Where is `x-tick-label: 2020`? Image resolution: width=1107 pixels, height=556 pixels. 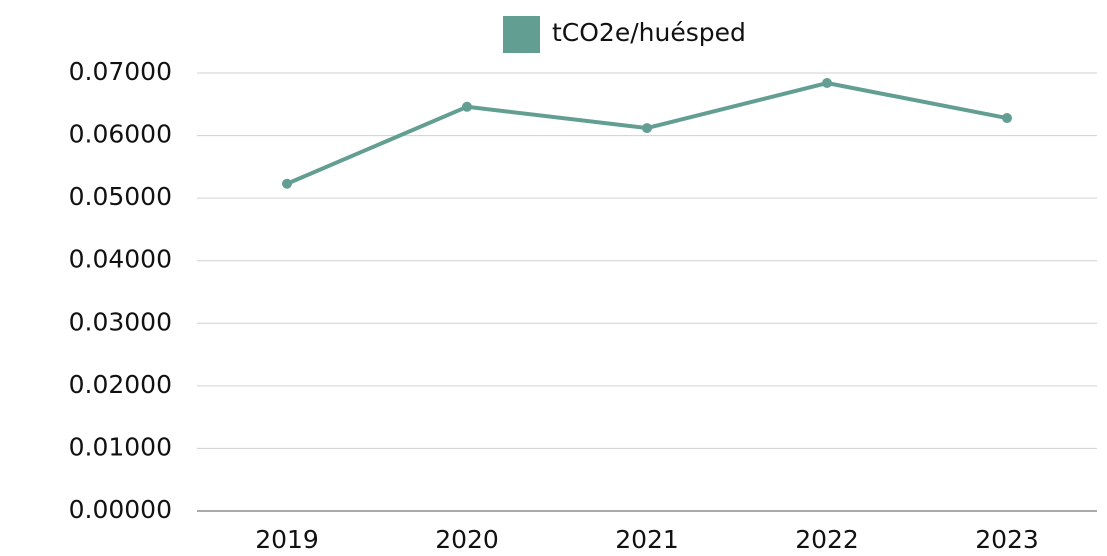 x-tick-label: 2020 is located at coordinates (467, 539).